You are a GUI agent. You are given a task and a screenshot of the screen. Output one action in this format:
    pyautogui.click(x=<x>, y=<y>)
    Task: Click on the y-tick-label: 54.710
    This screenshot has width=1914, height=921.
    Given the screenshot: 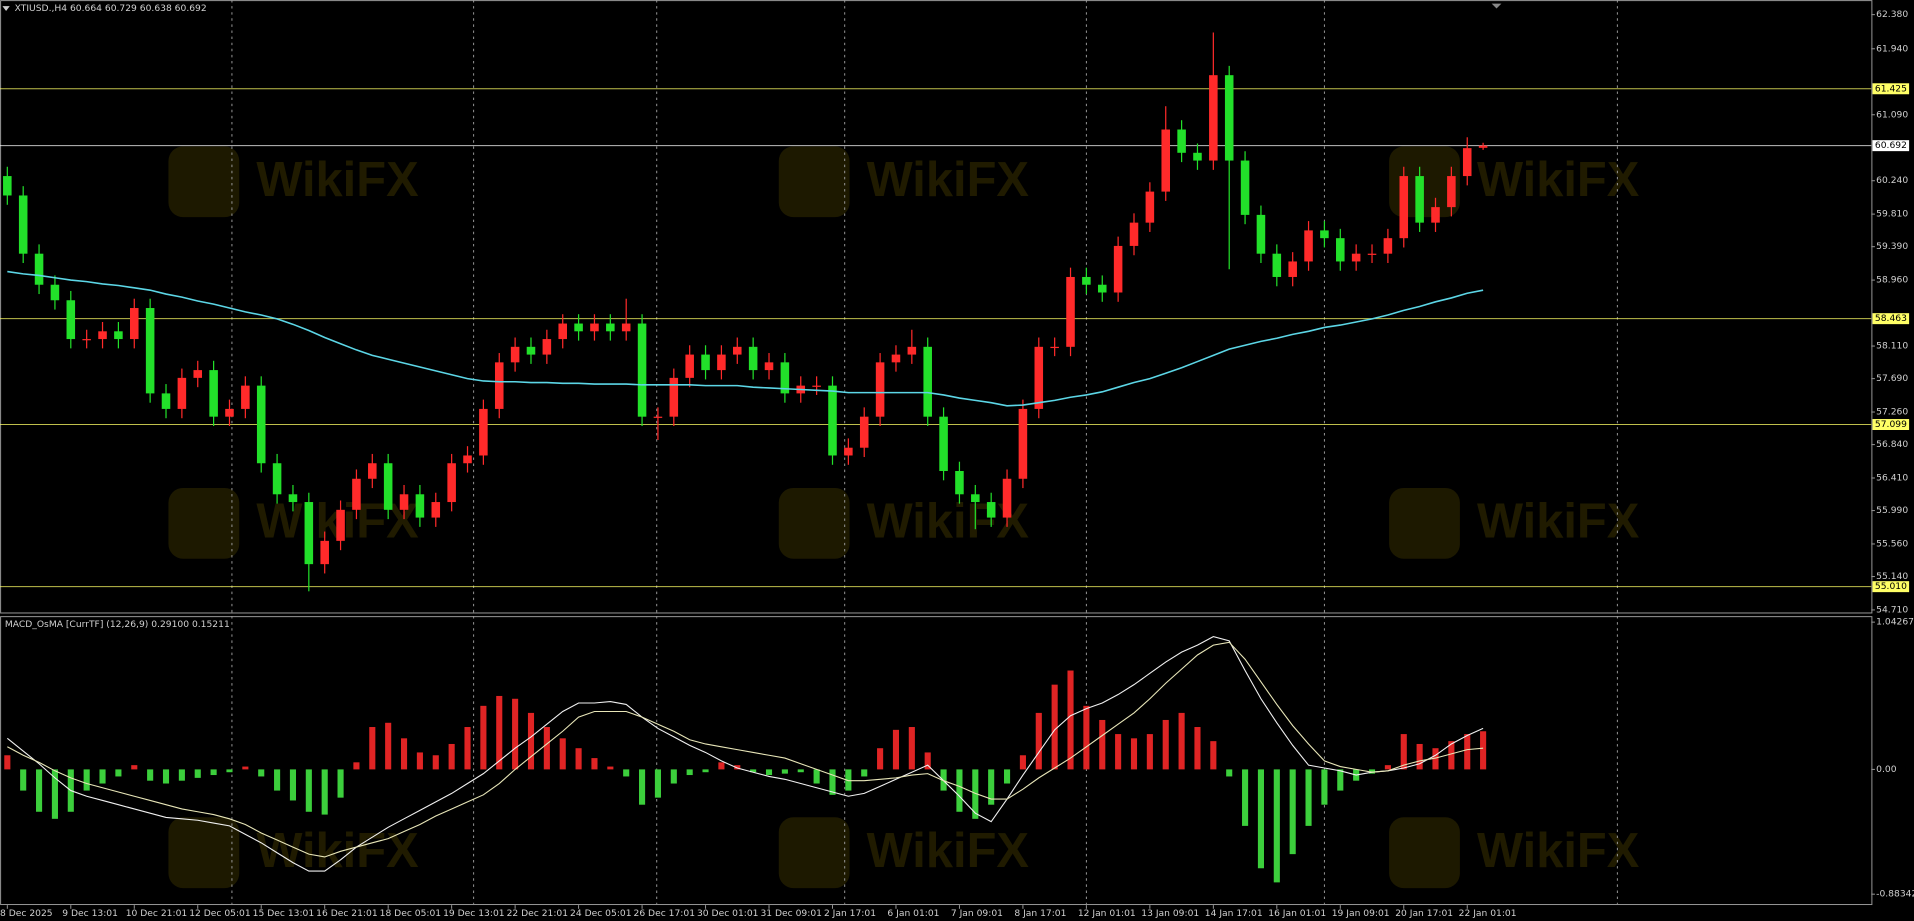 What is the action you would take?
    pyautogui.click(x=1892, y=610)
    